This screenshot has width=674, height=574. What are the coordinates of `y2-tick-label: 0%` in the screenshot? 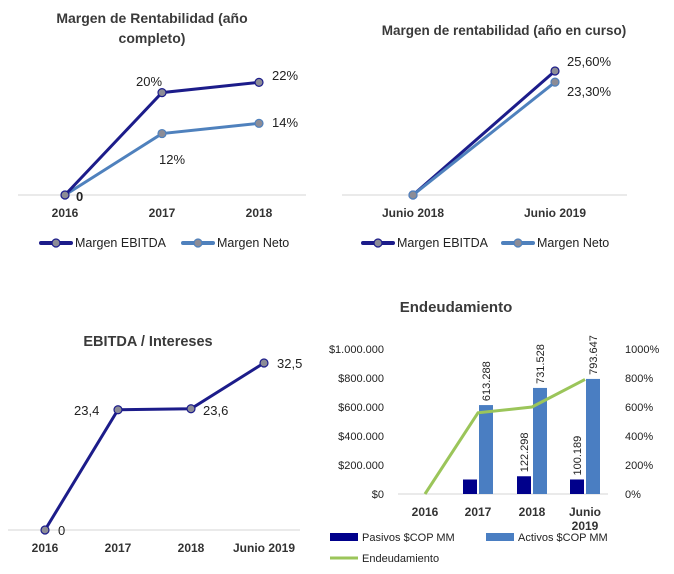 It's located at (633, 495).